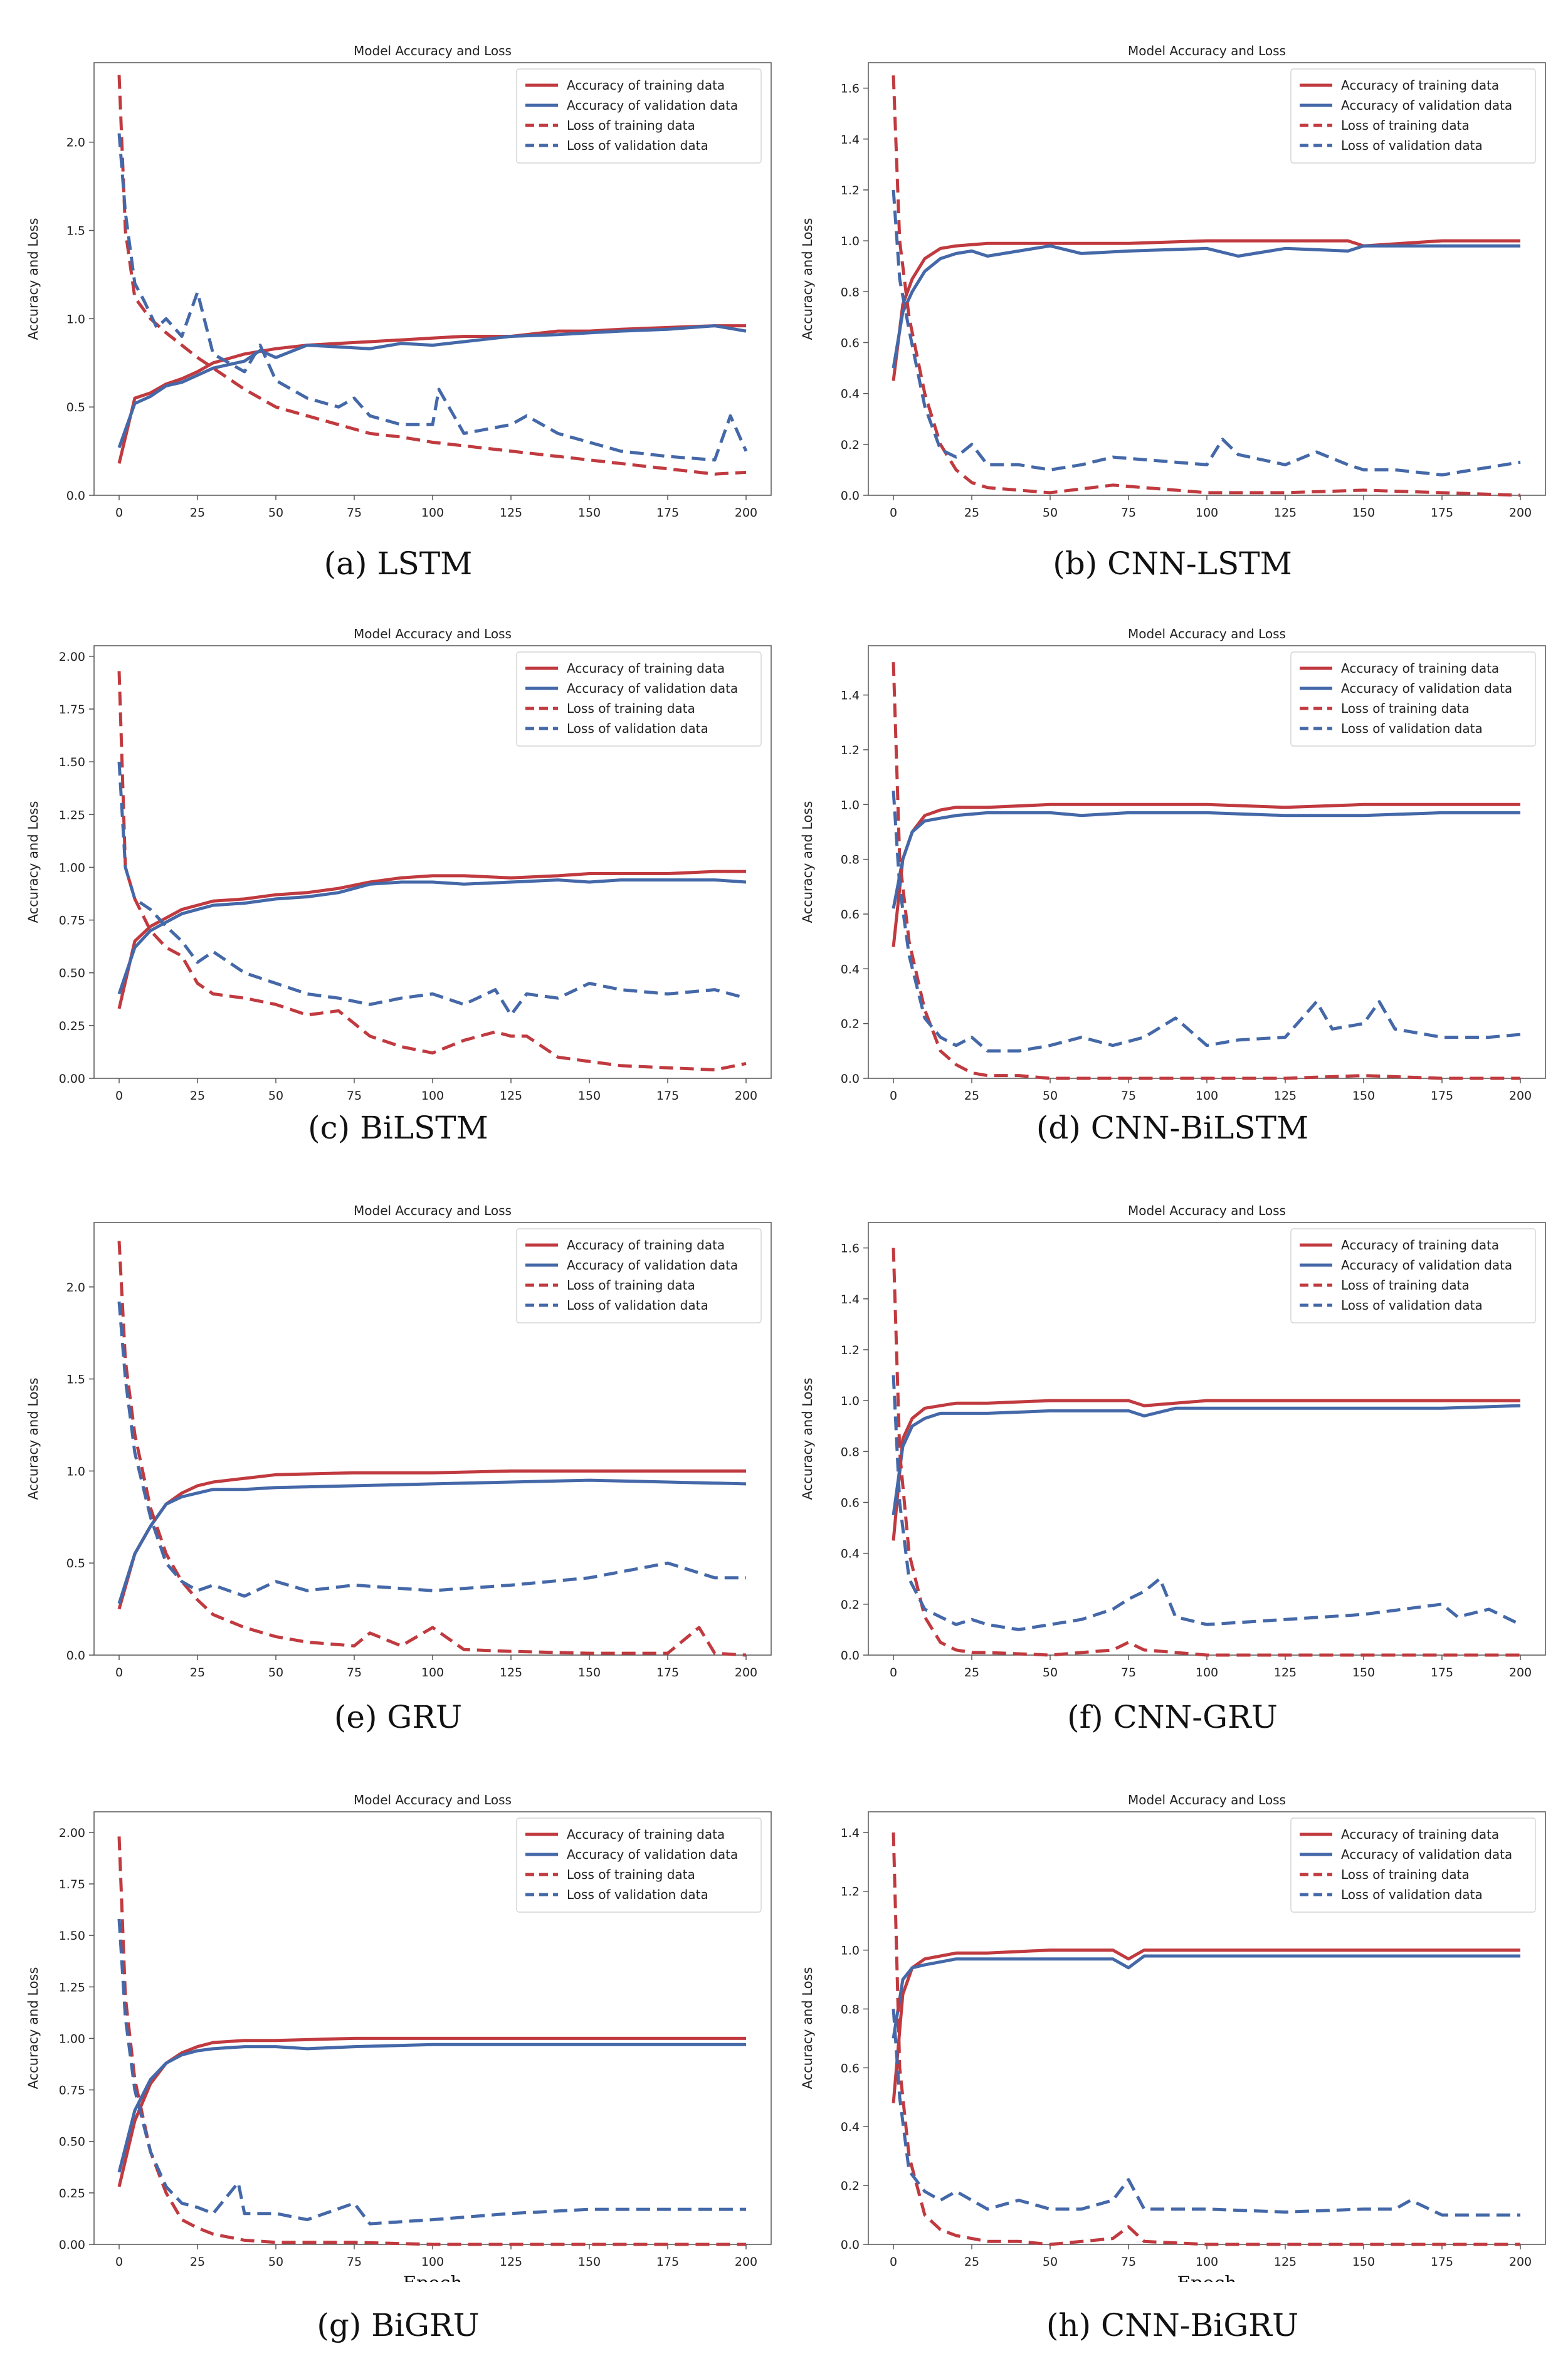 This screenshot has width=1568, height=2361. Describe the element at coordinates (72, 2142) in the screenshot. I see `y-tick-label: 0.50` at that location.